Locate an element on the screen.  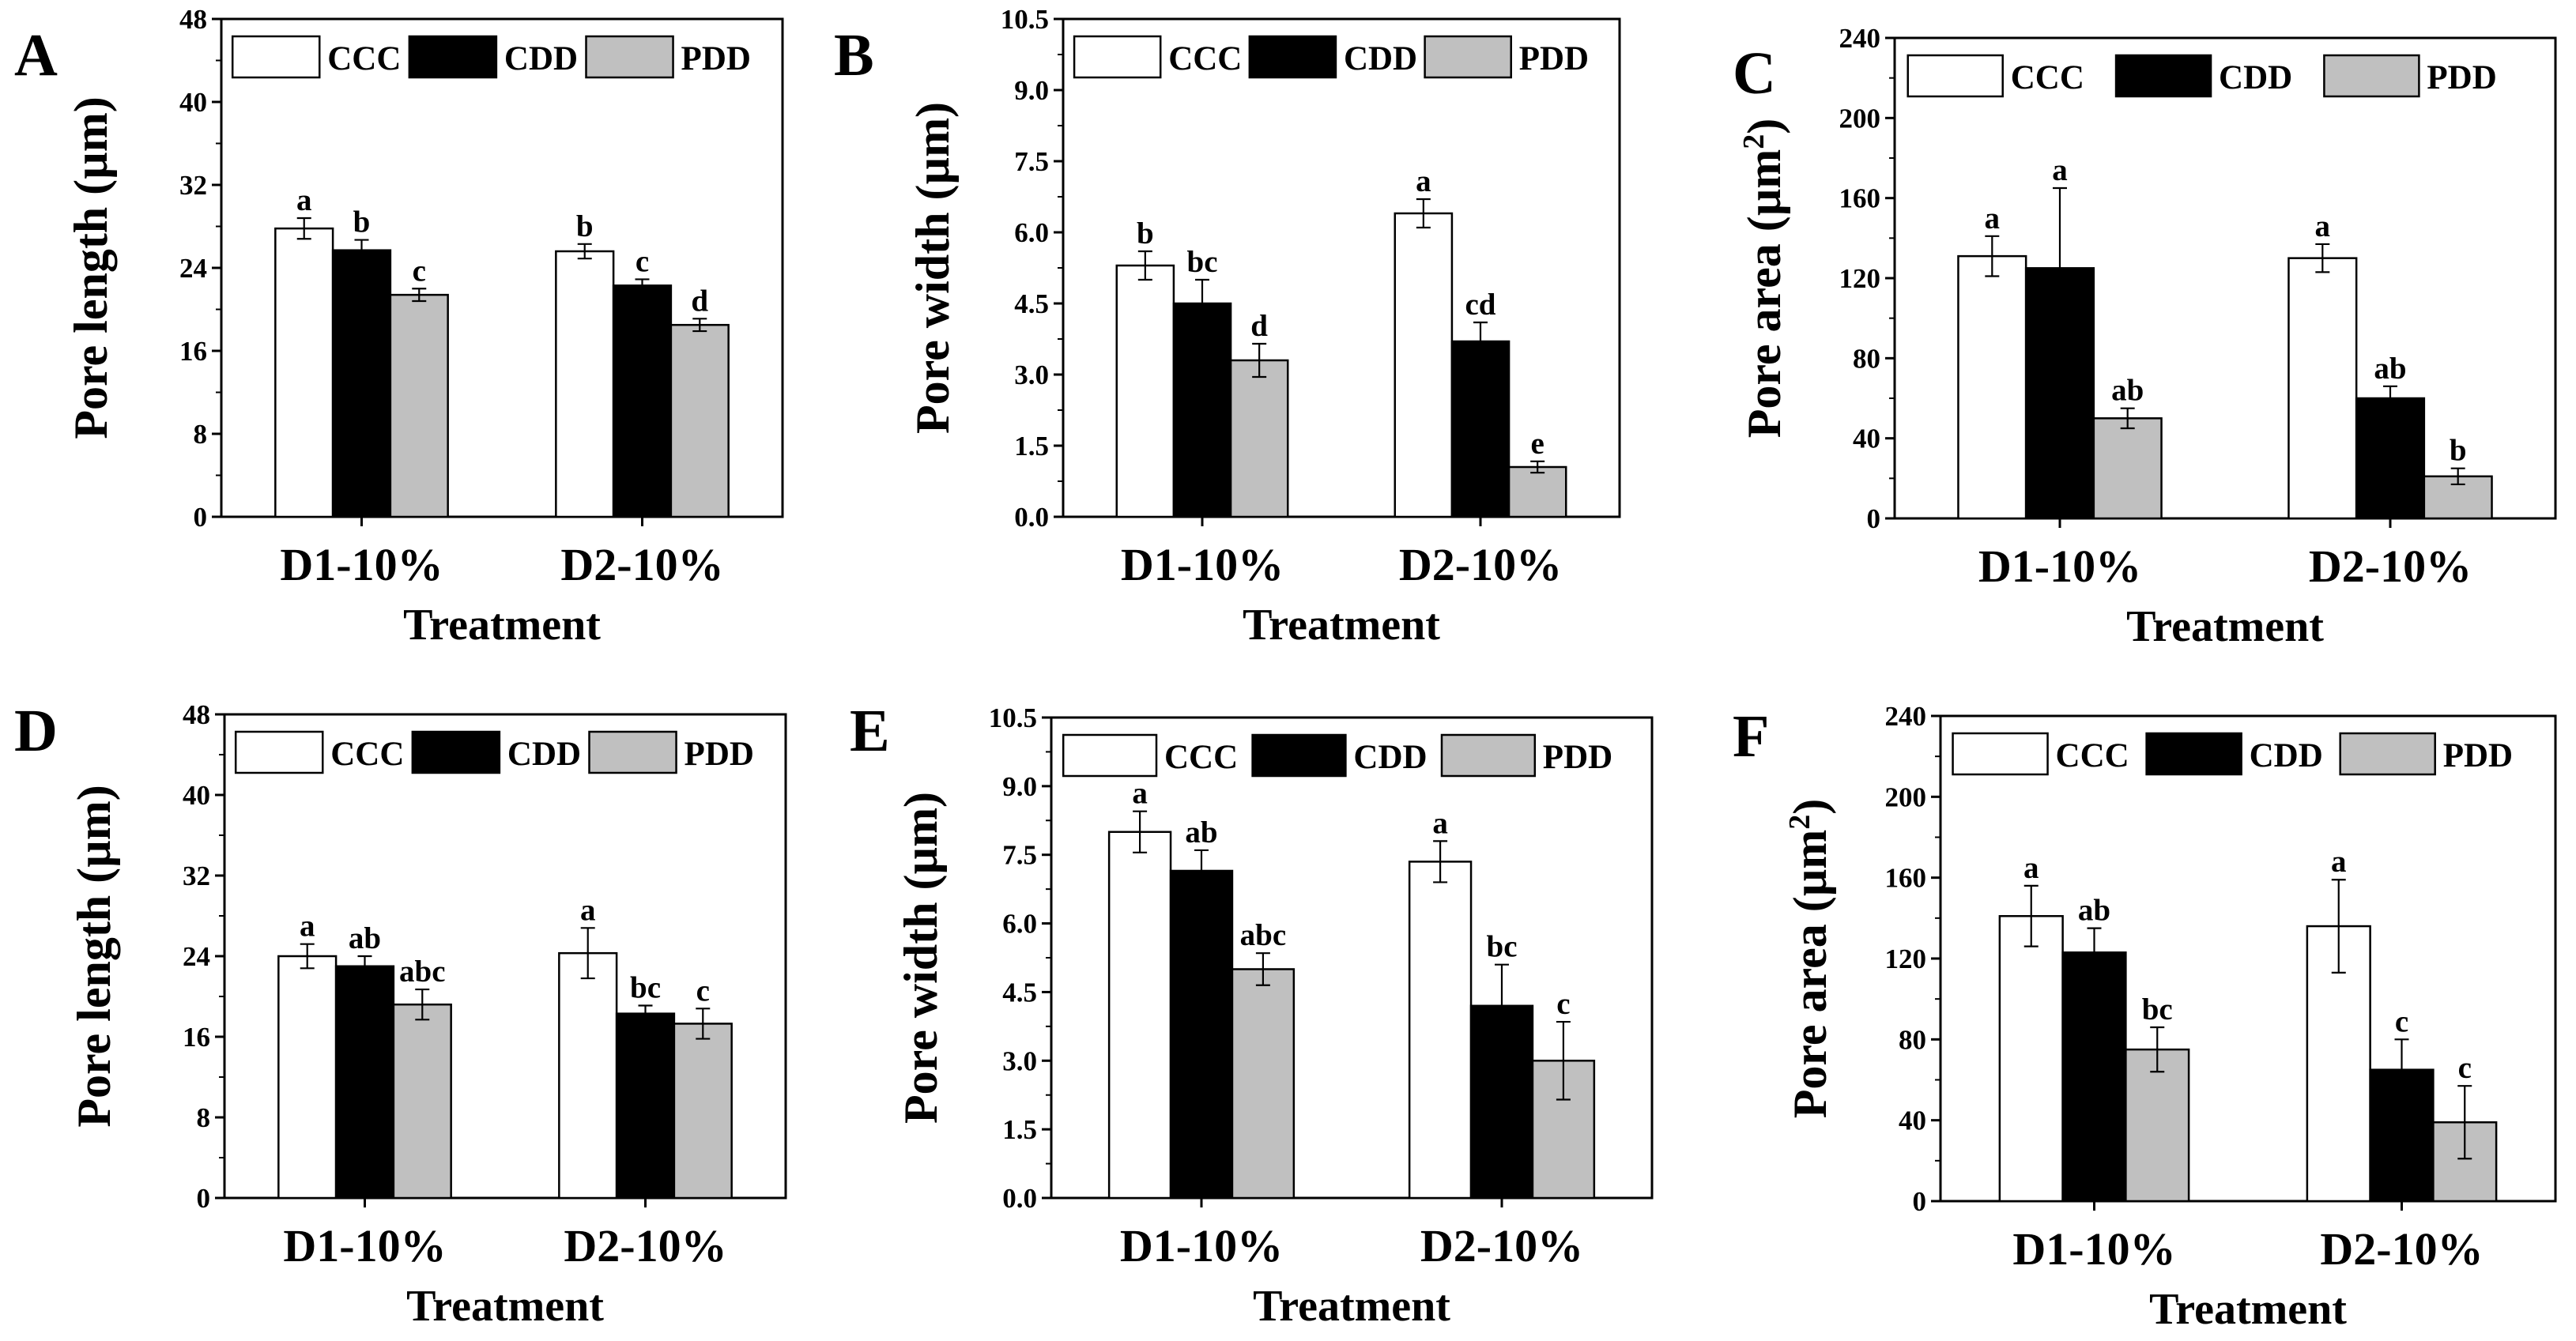
y-tick-label: 6.0 is located at coordinates (1031, 232).